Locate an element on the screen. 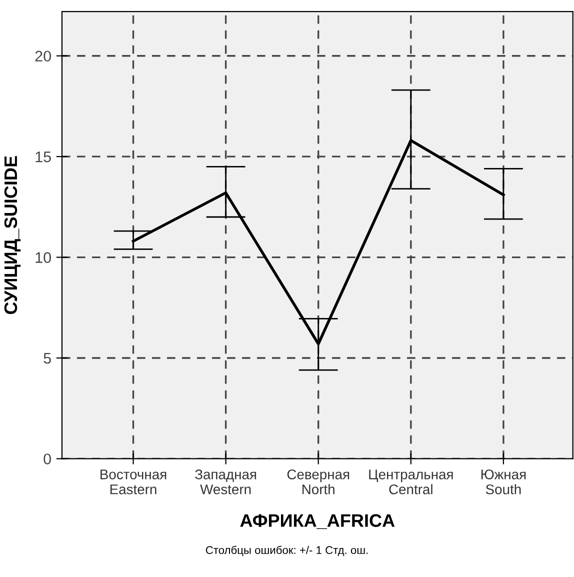  y-tick-label: 10 is located at coordinates (43, 257).